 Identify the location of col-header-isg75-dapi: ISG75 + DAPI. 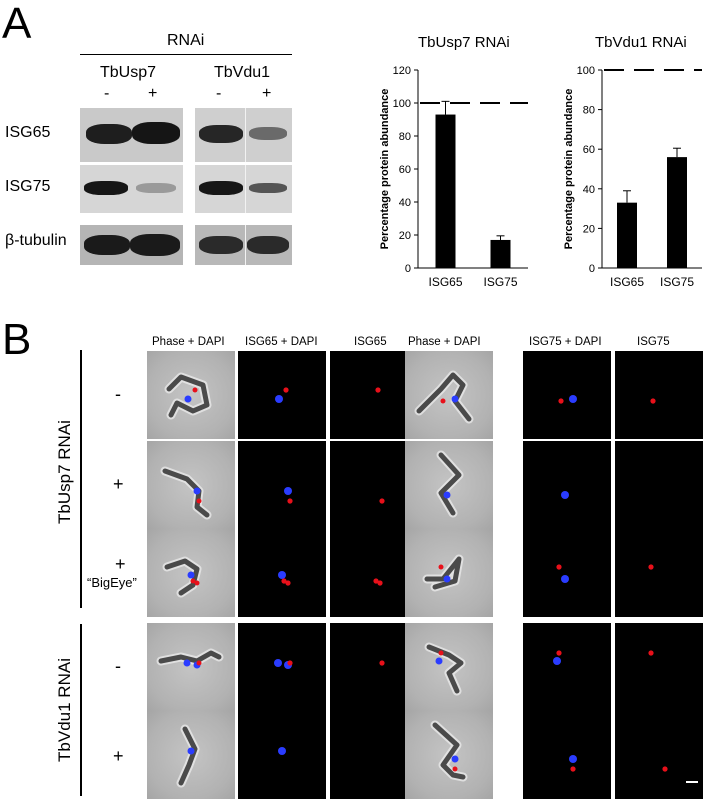
(565, 342).